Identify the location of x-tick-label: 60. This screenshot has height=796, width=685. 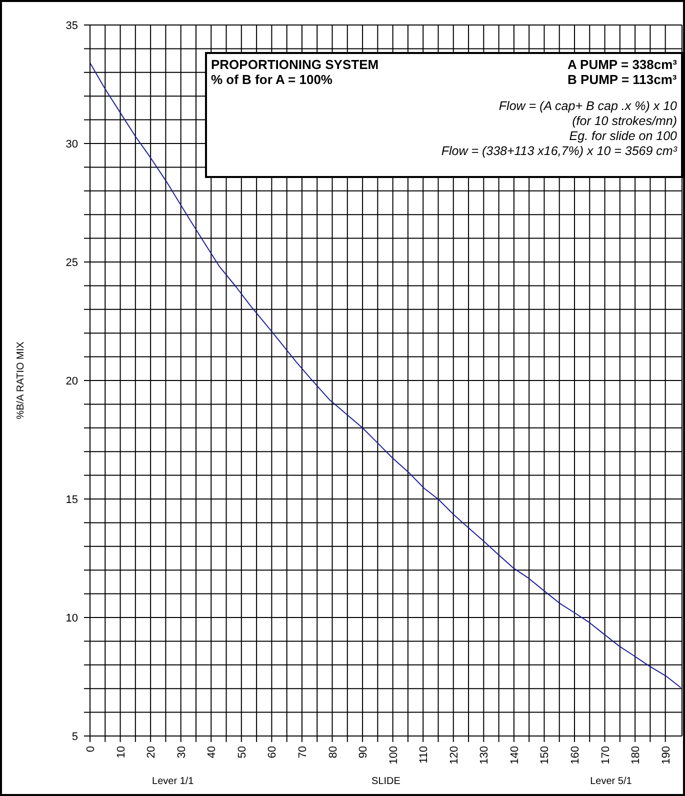
(272, 752).